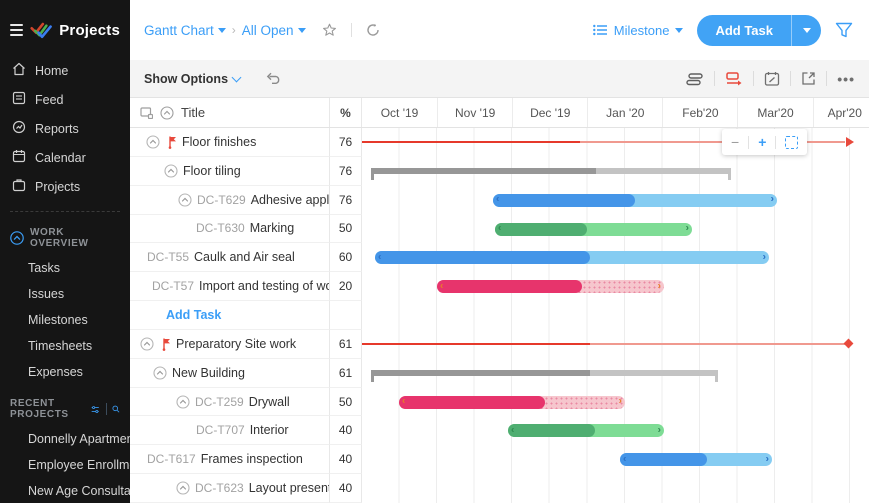  Describe the element at coordinates (79, 465) in the screenshot. I see `recent-project-employee-enrollment: Employee Enrollment` at that location.